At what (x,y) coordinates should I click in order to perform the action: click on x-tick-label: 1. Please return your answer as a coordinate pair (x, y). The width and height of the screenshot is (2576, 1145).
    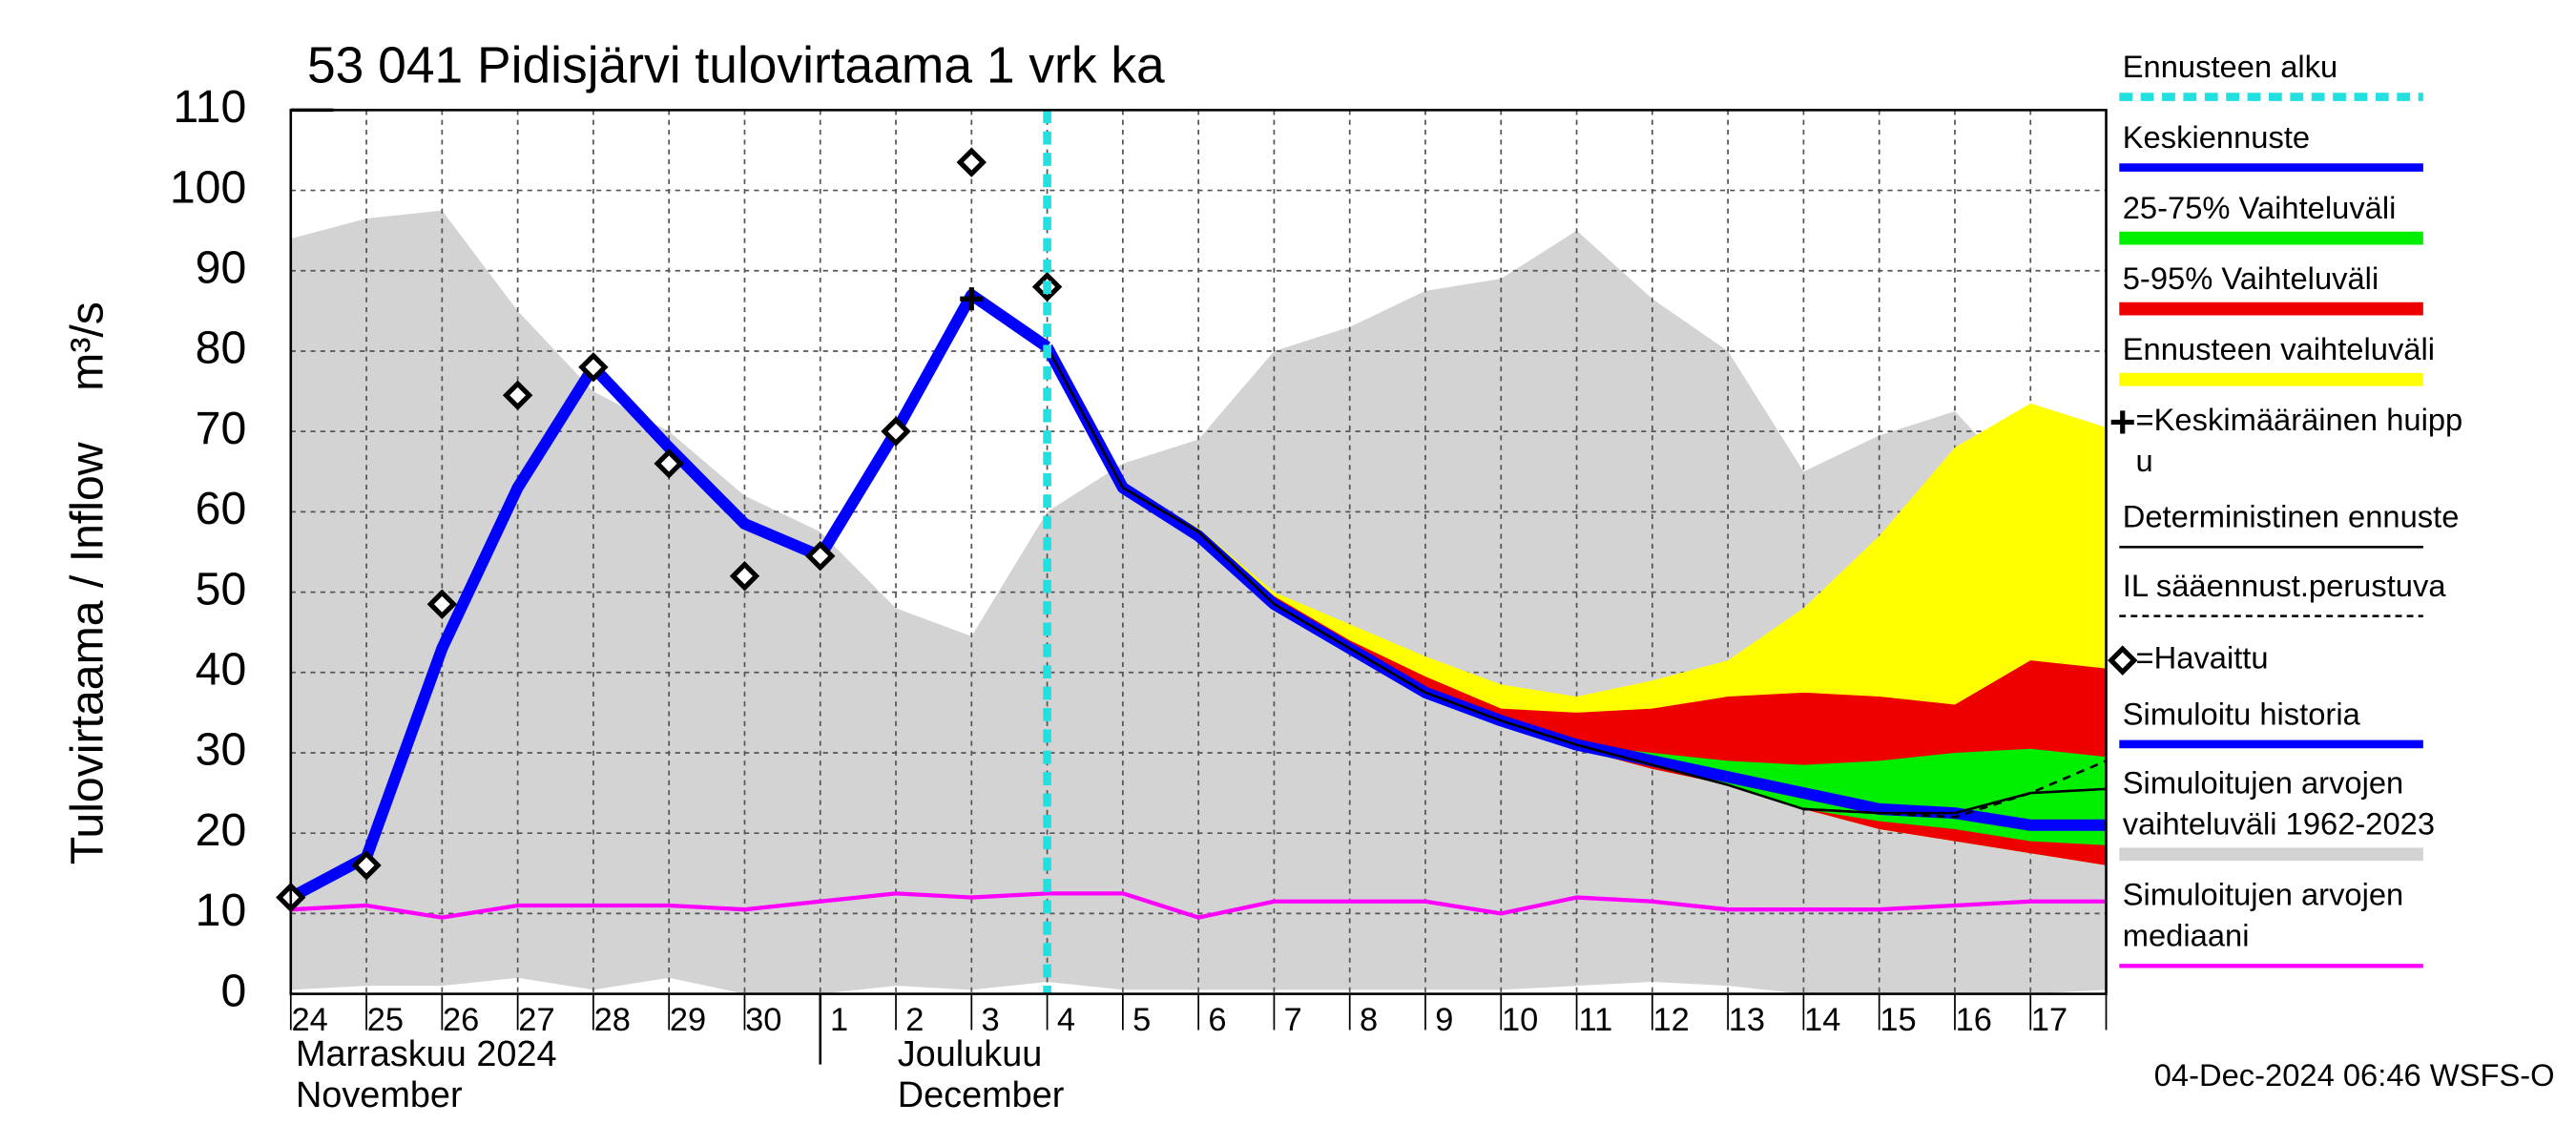
    Looking at the image, I should click on (839, 1020).